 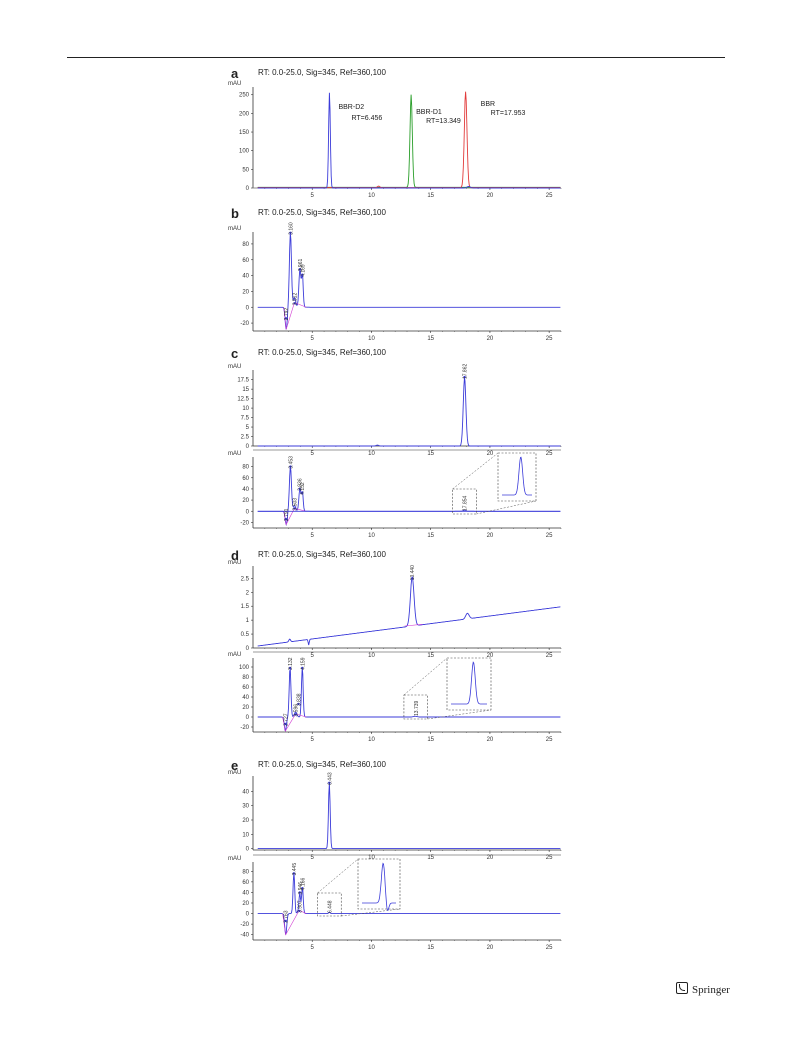 What do you see at coordinates (413, 573) in the screenshot?
I see `peak-label: 13.440` at bounding box center [413, 573].